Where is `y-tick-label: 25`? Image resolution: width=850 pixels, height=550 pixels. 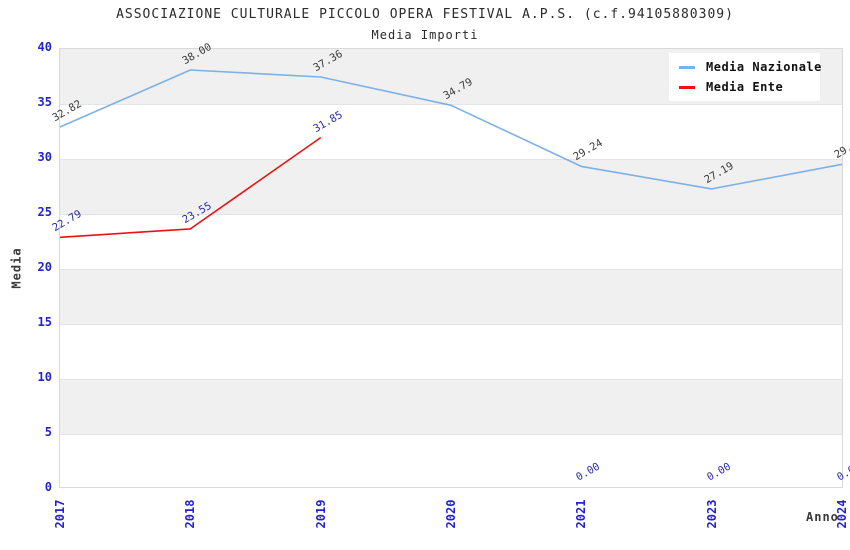 y-tick-label: 25 is located at coordinates (44, 212).